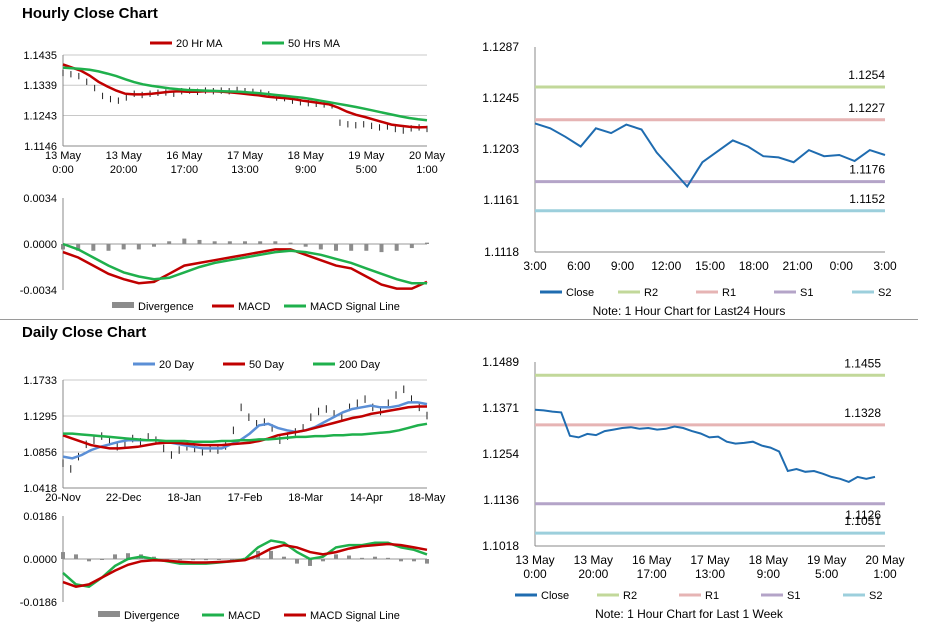 This screenshot has width=928, height=638. I want to click on s2-value-label: 1.1051, so click(862, 521).